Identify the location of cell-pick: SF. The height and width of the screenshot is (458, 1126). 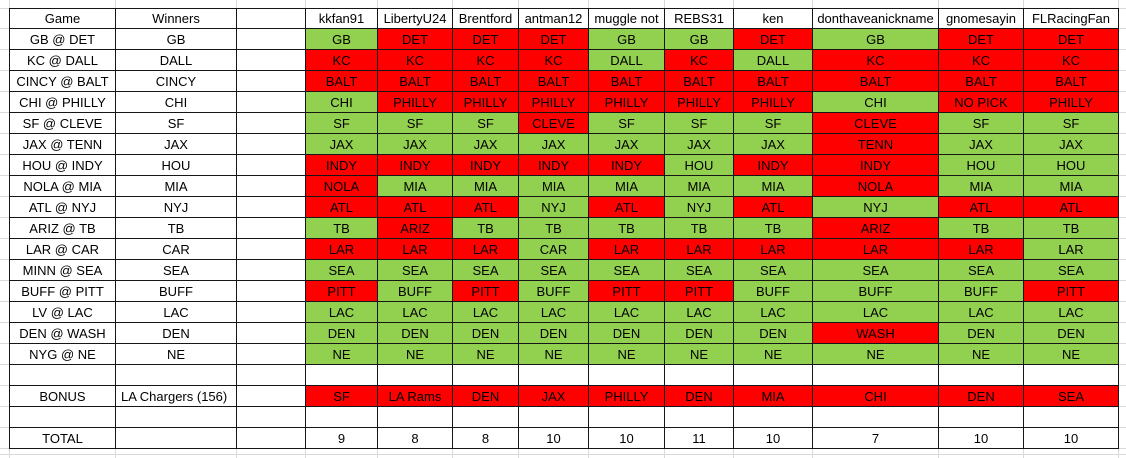
(699, 123).